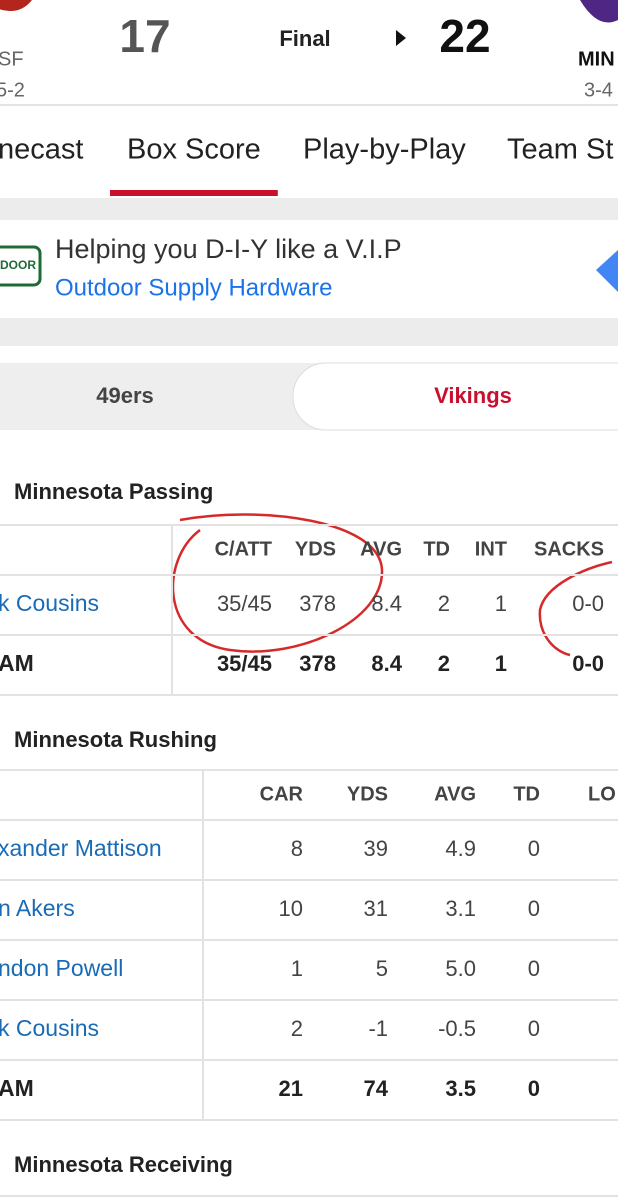 This screenshot has height=1200, width=618. What do you see at coordinates (378, 1028) in the screenshot?
I see `stat-cell: -1` at bounding box center [378, 1028].